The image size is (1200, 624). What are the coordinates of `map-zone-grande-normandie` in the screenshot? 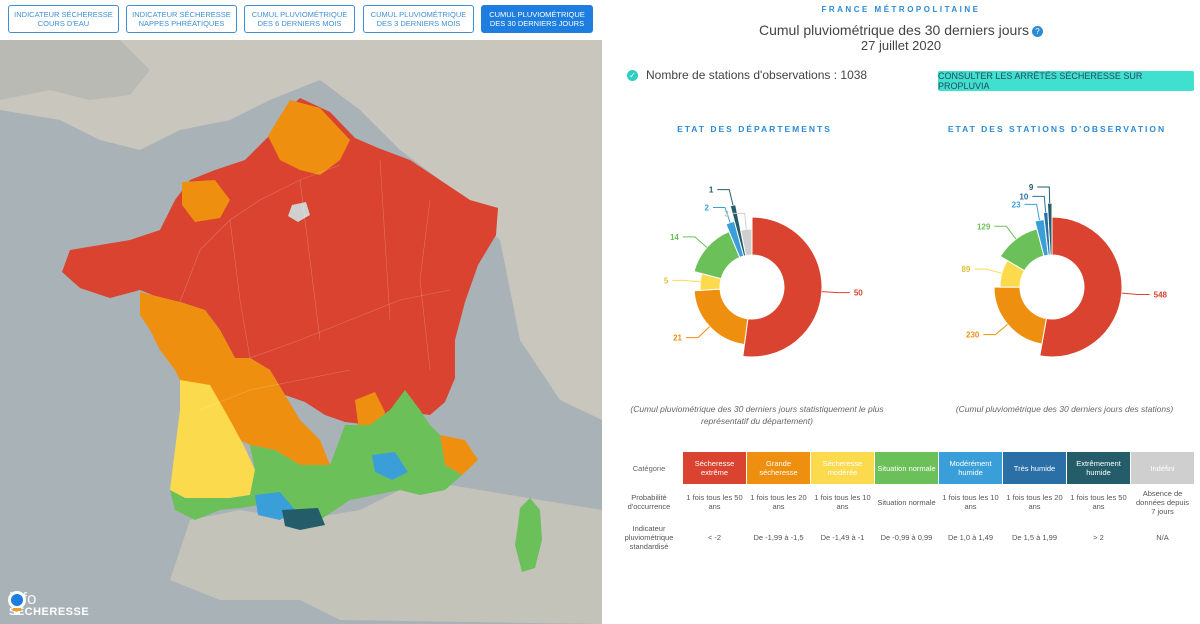 It's located at (206, 201).